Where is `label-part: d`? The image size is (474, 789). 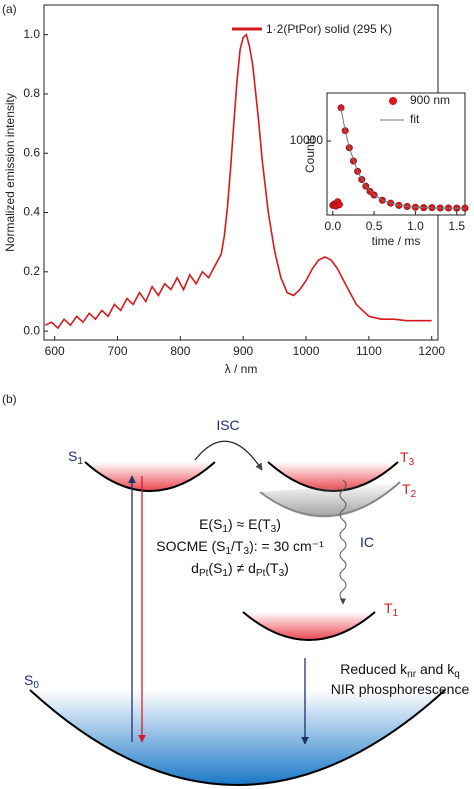 label-part: d is located at coordinates (195, 568).